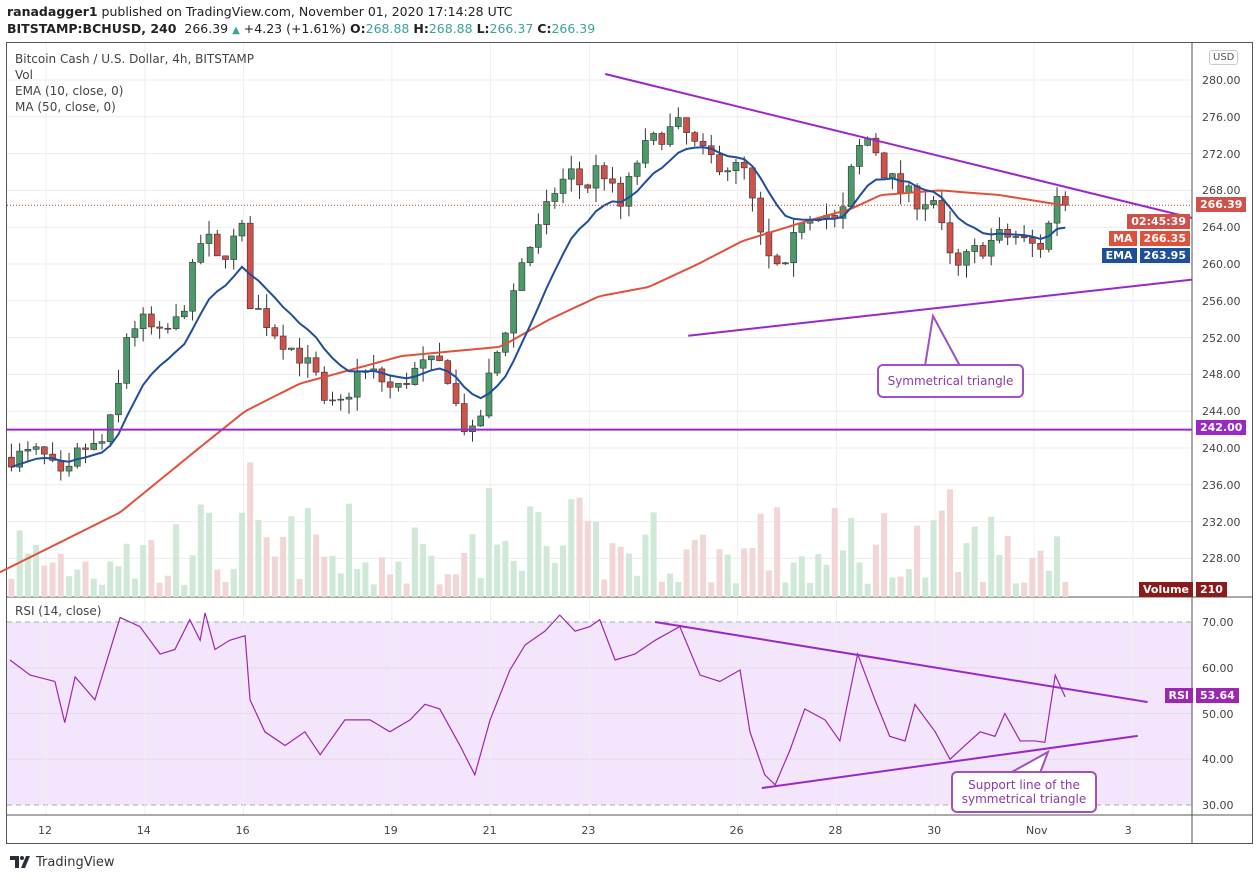 This screenshot has height=881, width=1260. What do you see at coordinates (1221, 228) in the screenshot?
I see `price-tick-label: 264.00` at bounding box center [1221, 228].